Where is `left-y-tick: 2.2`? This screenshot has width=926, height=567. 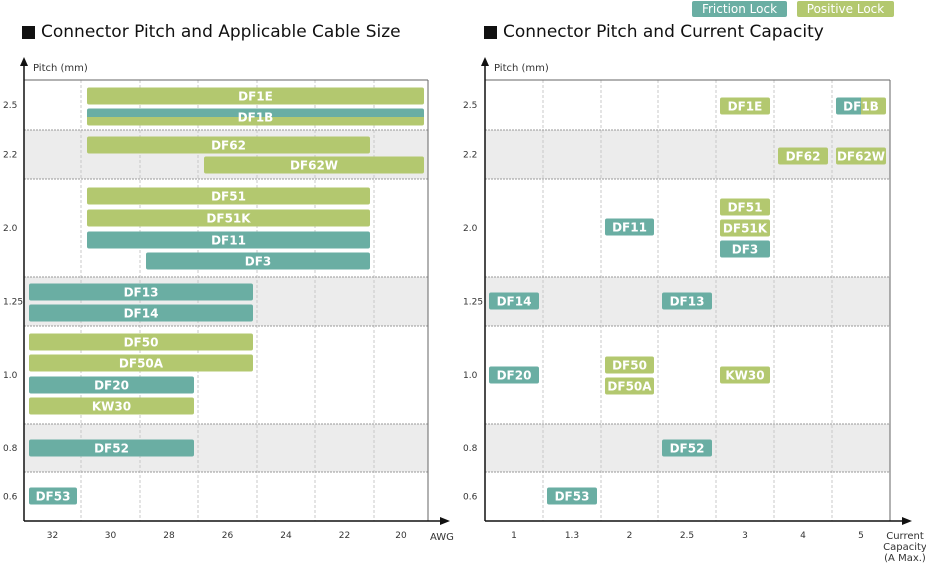 left-y-tick: 2.2 is located at coordinates (10, 156).